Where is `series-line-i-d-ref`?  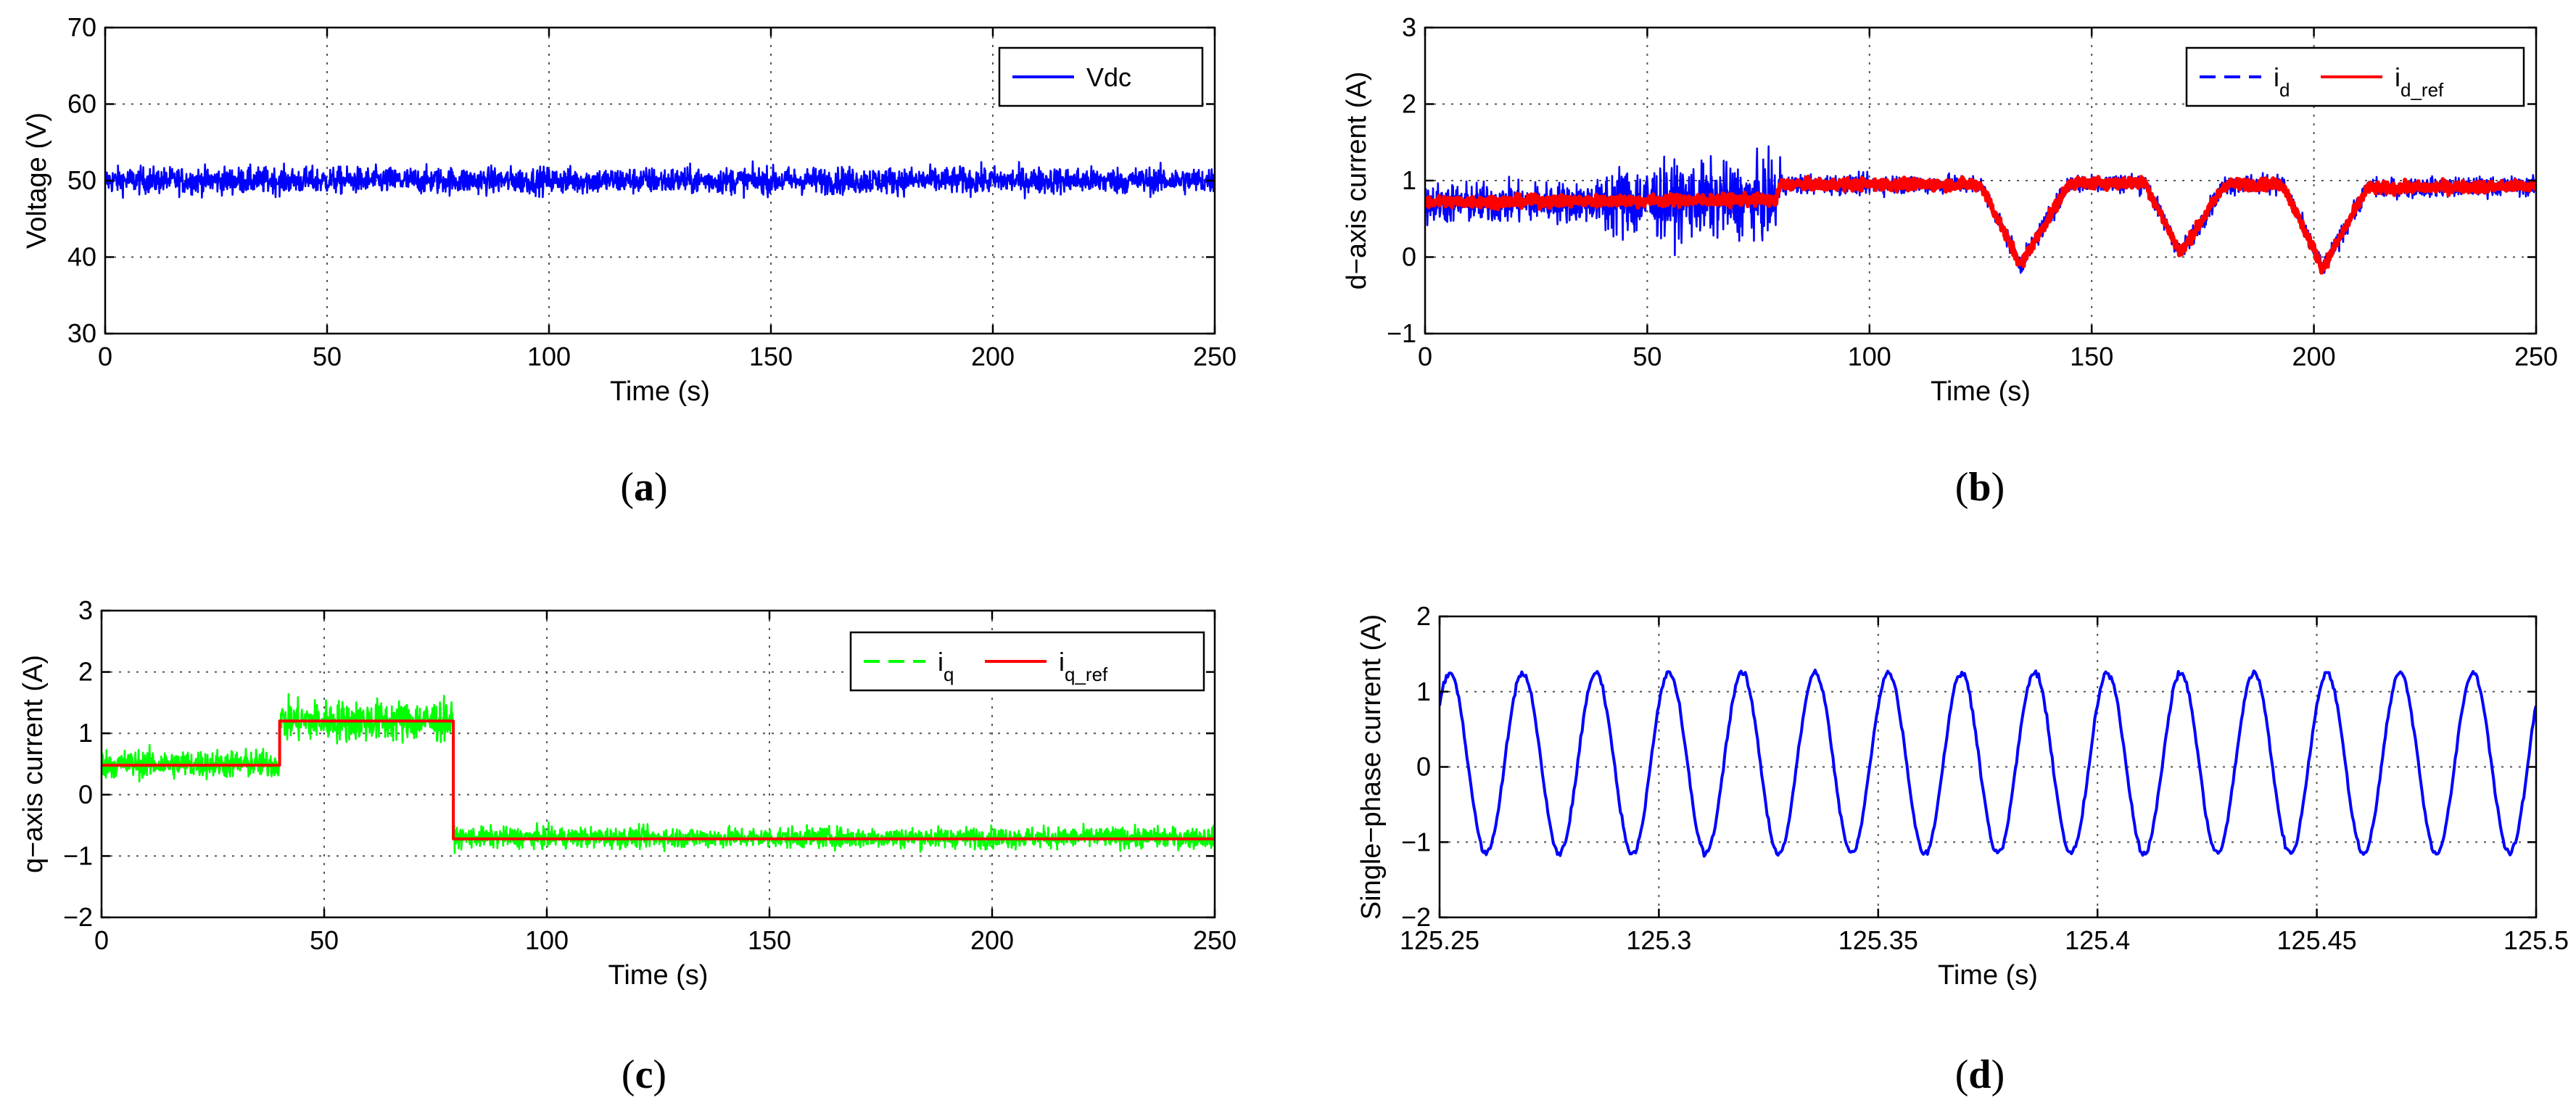
series-line-i-d-ref is located at coordinates (1980, 225).